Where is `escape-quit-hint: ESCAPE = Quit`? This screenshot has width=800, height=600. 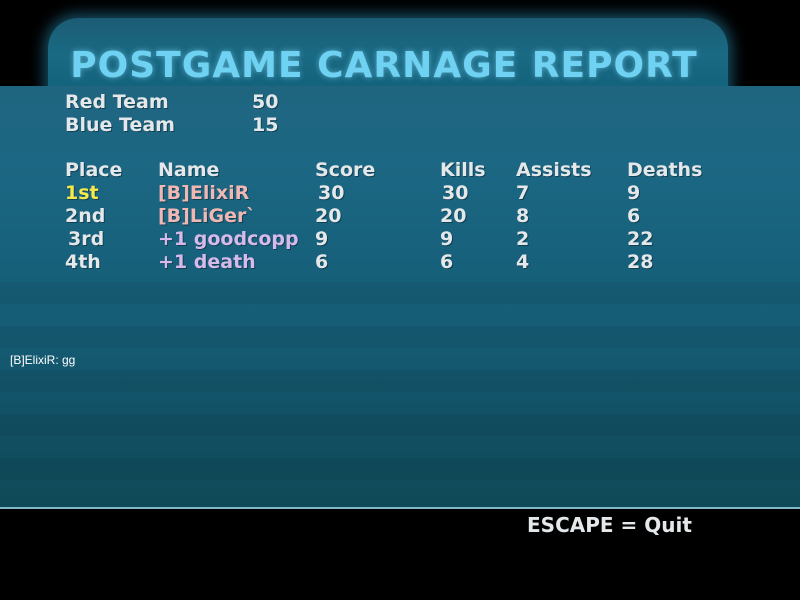
escape-quit-hint: ESCAPE = Quit is located at coordinates (609, 525).